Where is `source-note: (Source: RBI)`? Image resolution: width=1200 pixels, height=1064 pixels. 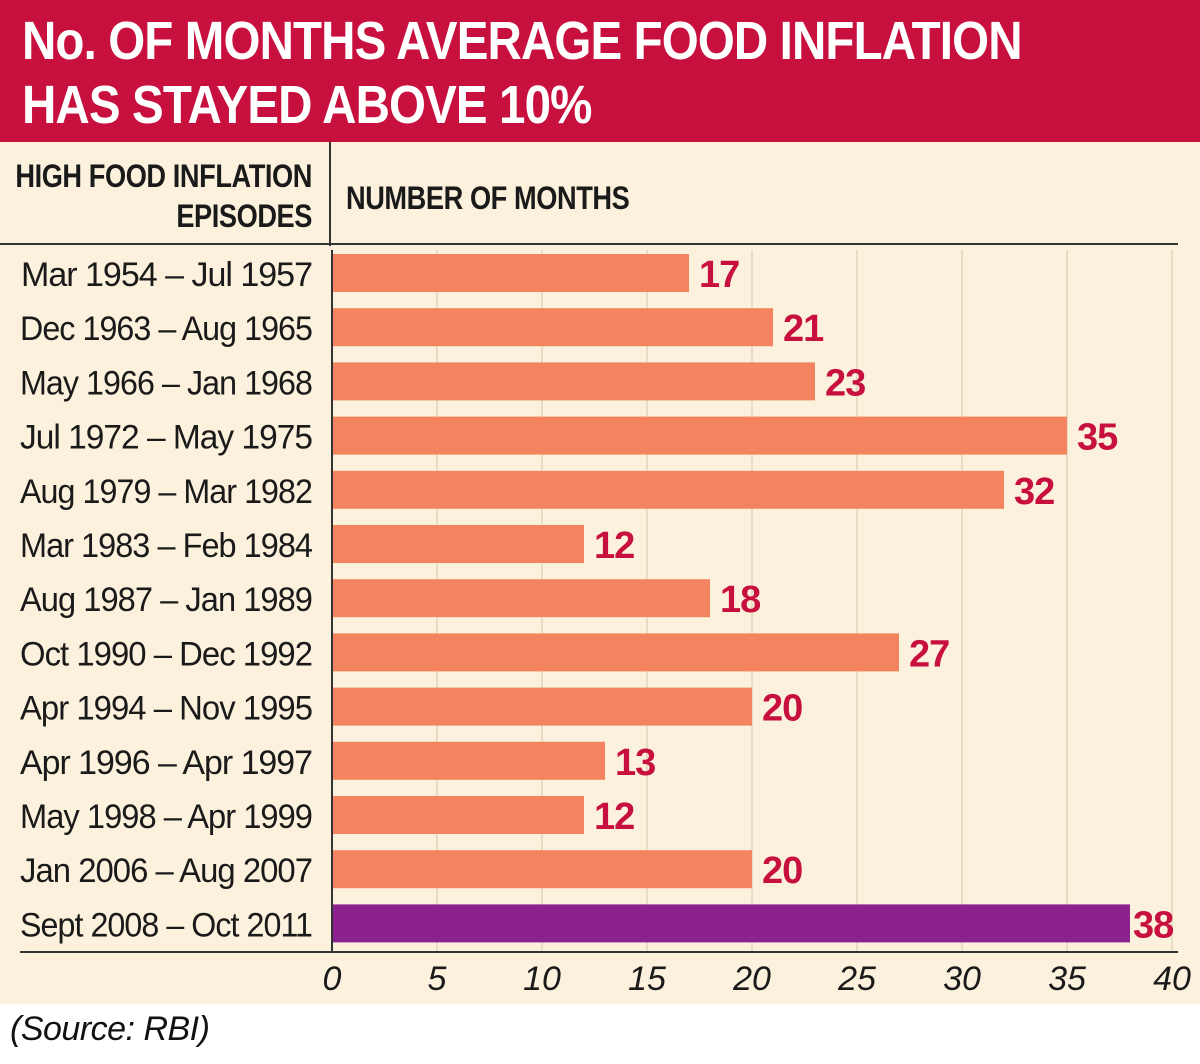 source-note: (Source: RBI) is located at coordinates (110, 1029).